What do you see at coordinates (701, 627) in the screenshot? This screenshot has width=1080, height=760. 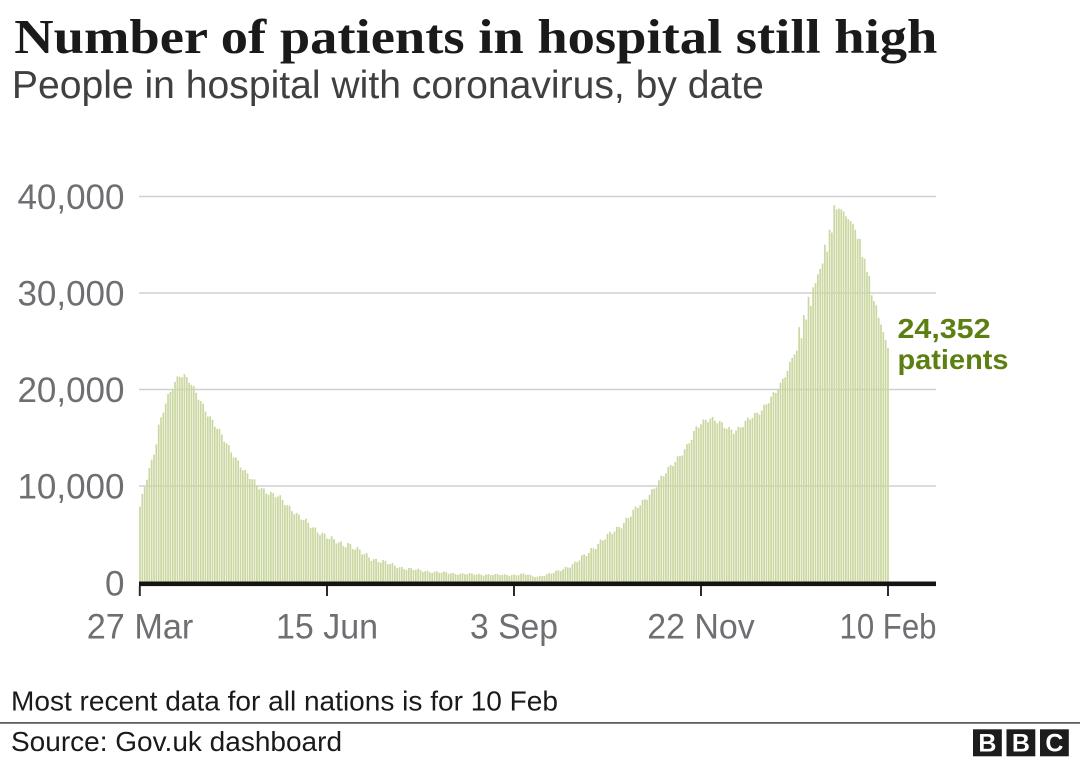 I see `svg-text: 22 Nov` at bounding box center [701, 627].